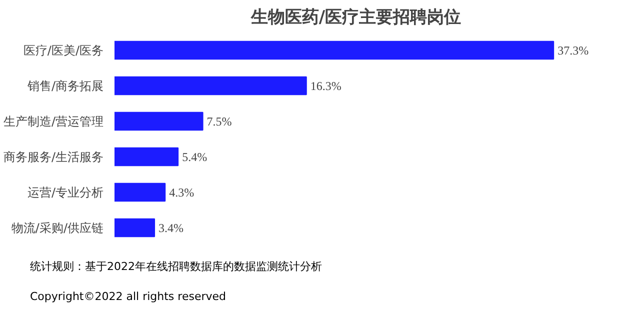 The width and height of the screenshot is (617, 324). Describe the element at coordinates (356, 18) in the screenshot. I see `chart-title: 生物医药/医疗主要招聘岗位` at that location.